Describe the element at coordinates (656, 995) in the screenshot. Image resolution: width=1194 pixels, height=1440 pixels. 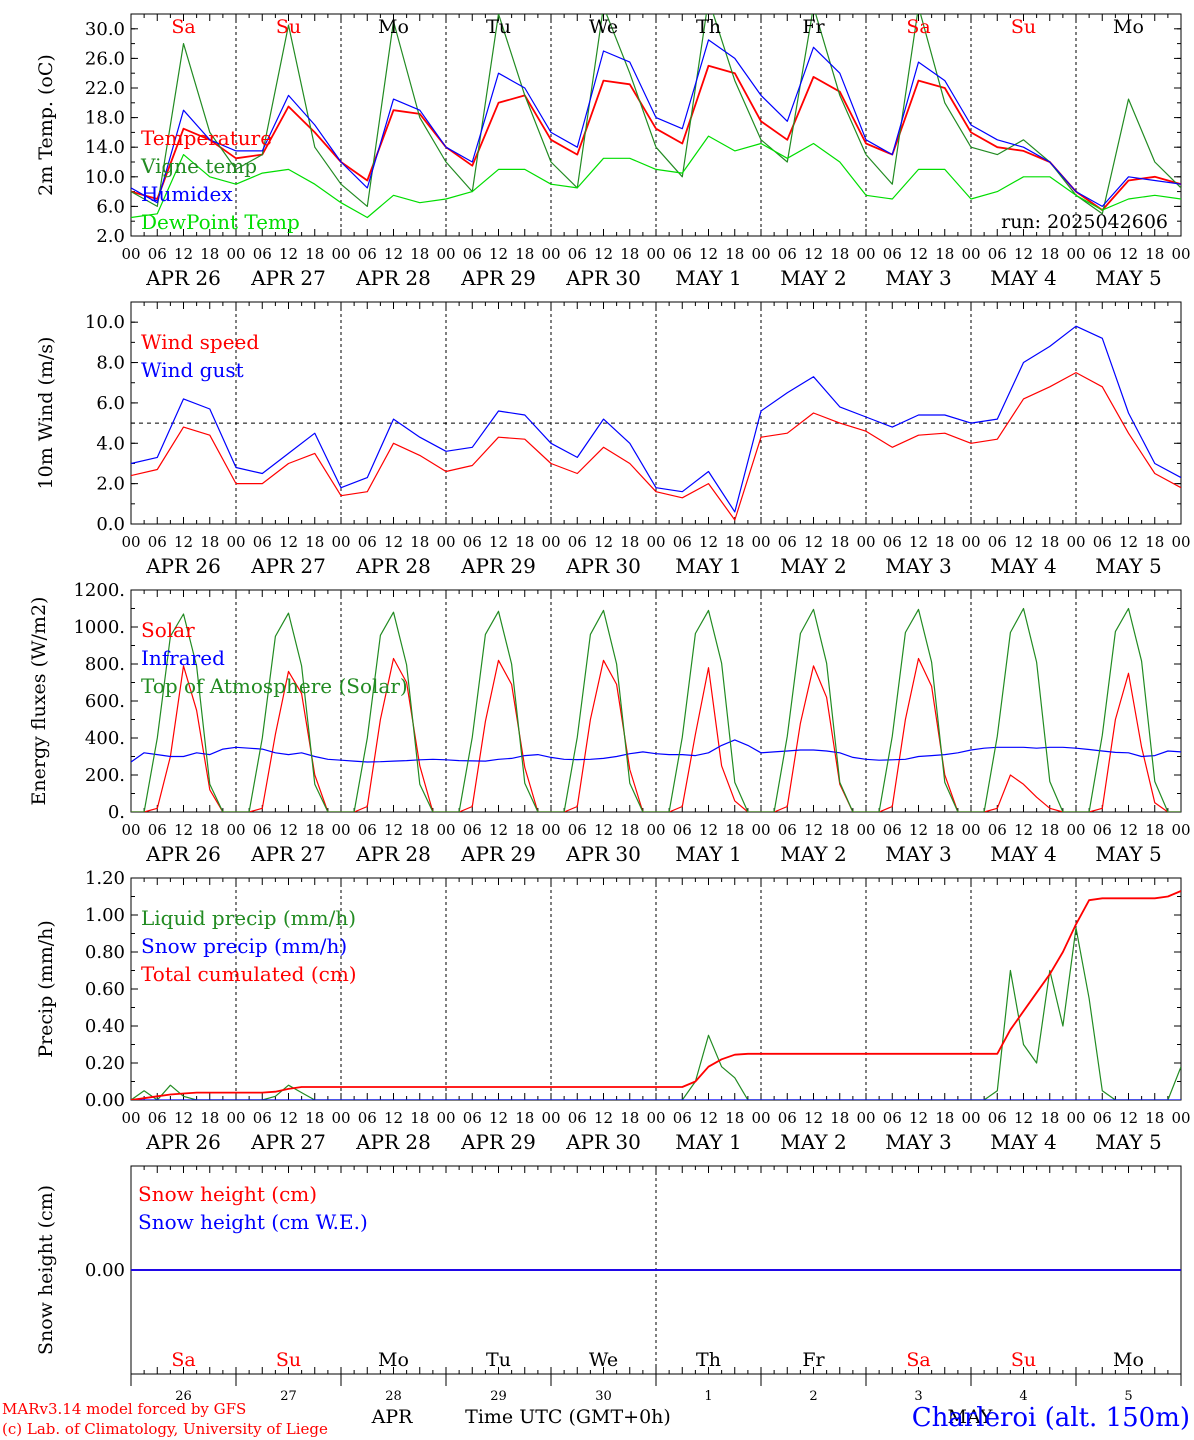
I see `series-line-total-cumulated-cm-` at that location.